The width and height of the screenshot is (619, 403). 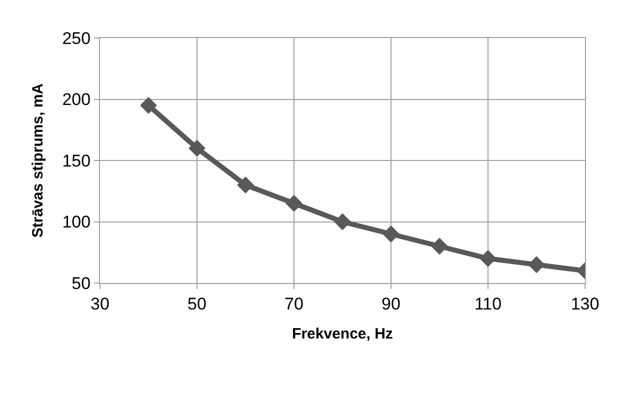 I want to click on x-tick-label: 110, so click(x=488, y=304).